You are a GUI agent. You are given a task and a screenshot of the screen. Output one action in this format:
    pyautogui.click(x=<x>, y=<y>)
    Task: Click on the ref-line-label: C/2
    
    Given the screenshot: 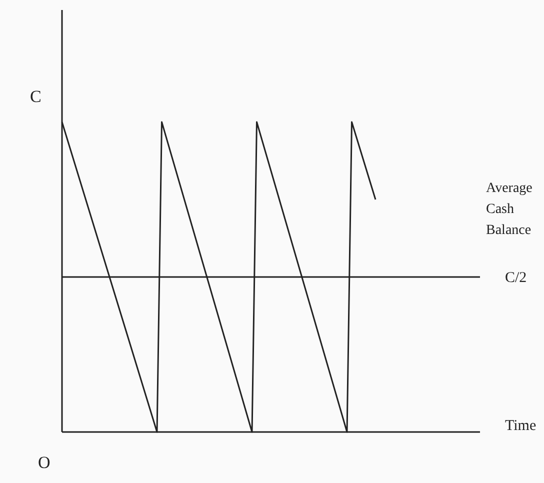 What is the action you would take?
    pyautogui.click(x=516, y=278)
    